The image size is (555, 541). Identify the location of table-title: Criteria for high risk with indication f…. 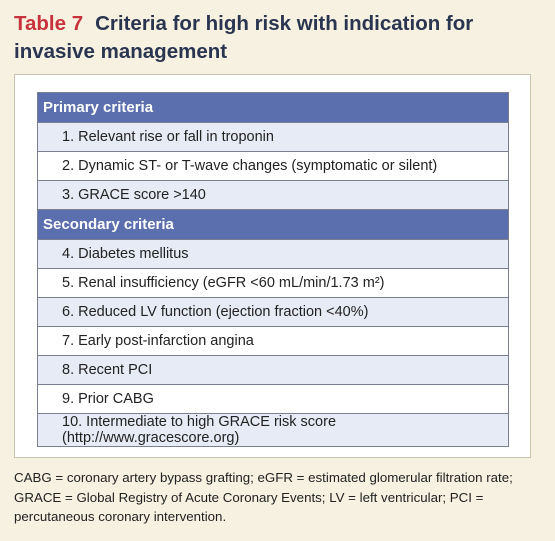
(244, 37).